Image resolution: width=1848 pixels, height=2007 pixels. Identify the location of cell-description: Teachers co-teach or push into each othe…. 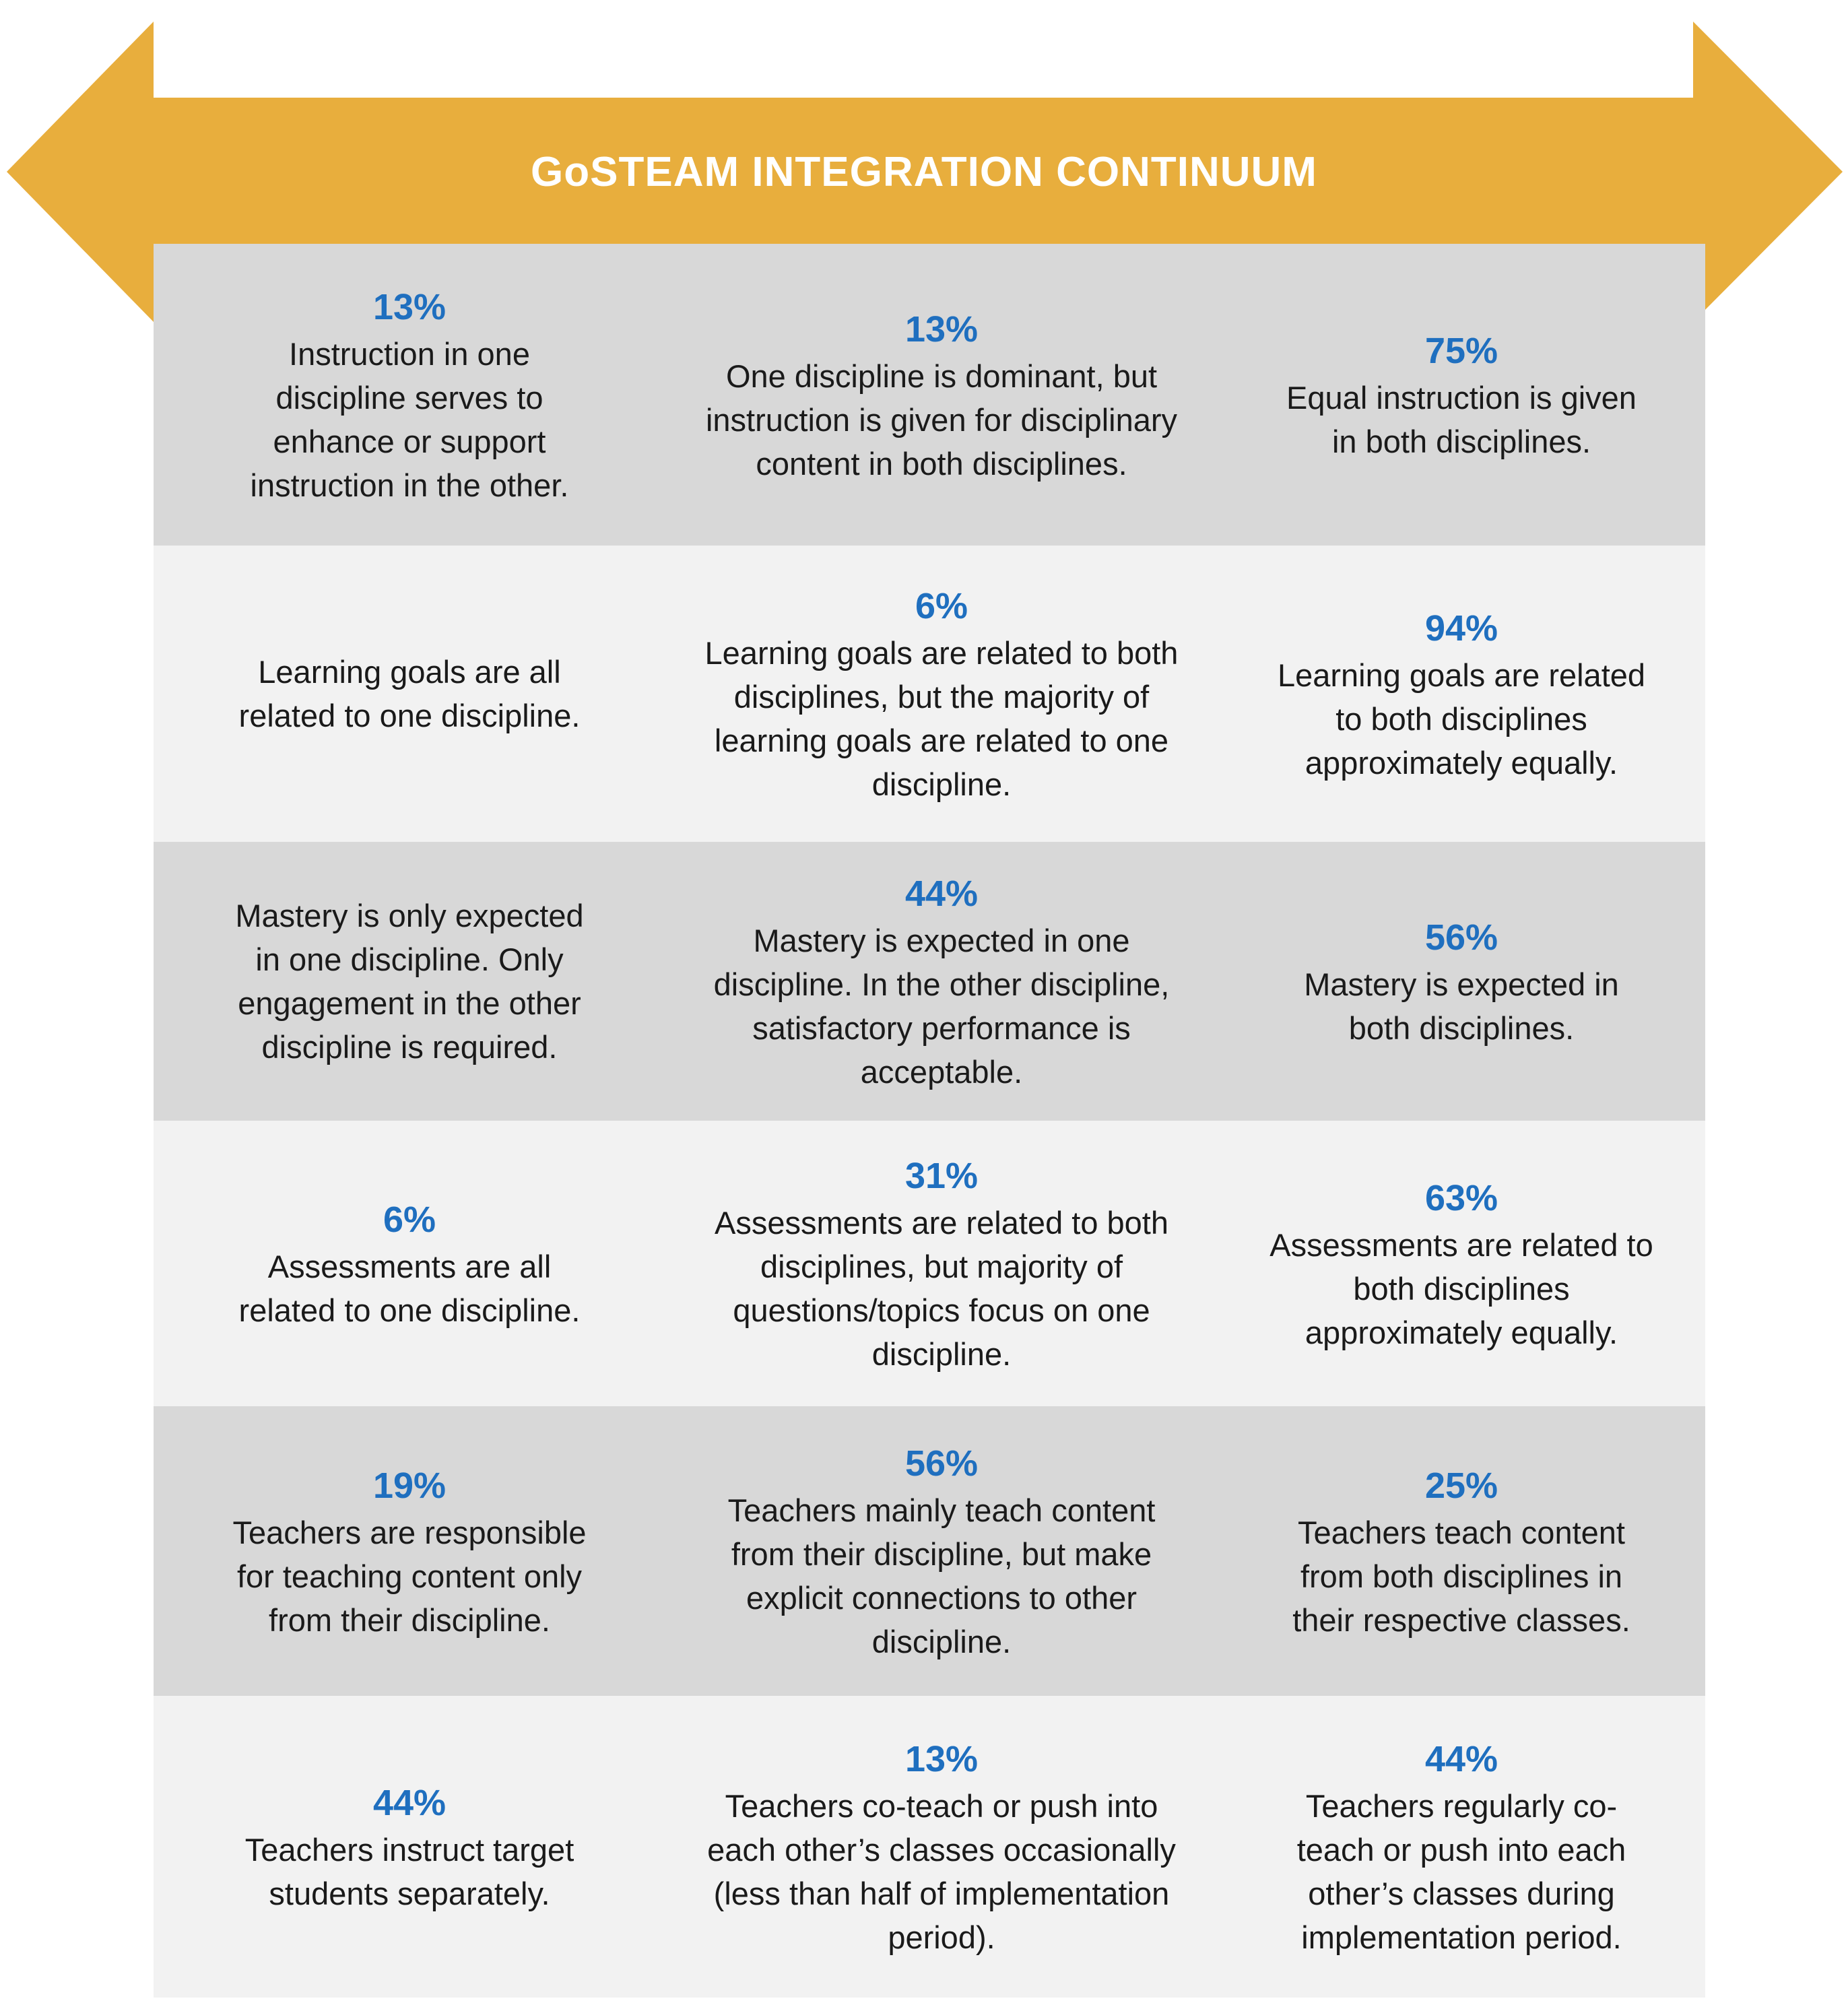
(941, 1872).